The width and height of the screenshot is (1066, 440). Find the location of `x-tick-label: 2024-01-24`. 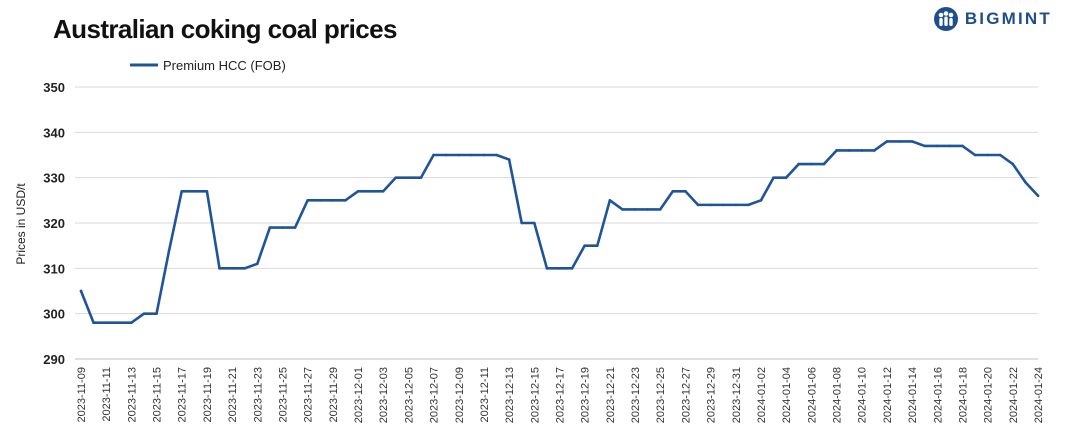

x-tick-label: 2024-01-24 is located at coordinates (1039, 395).